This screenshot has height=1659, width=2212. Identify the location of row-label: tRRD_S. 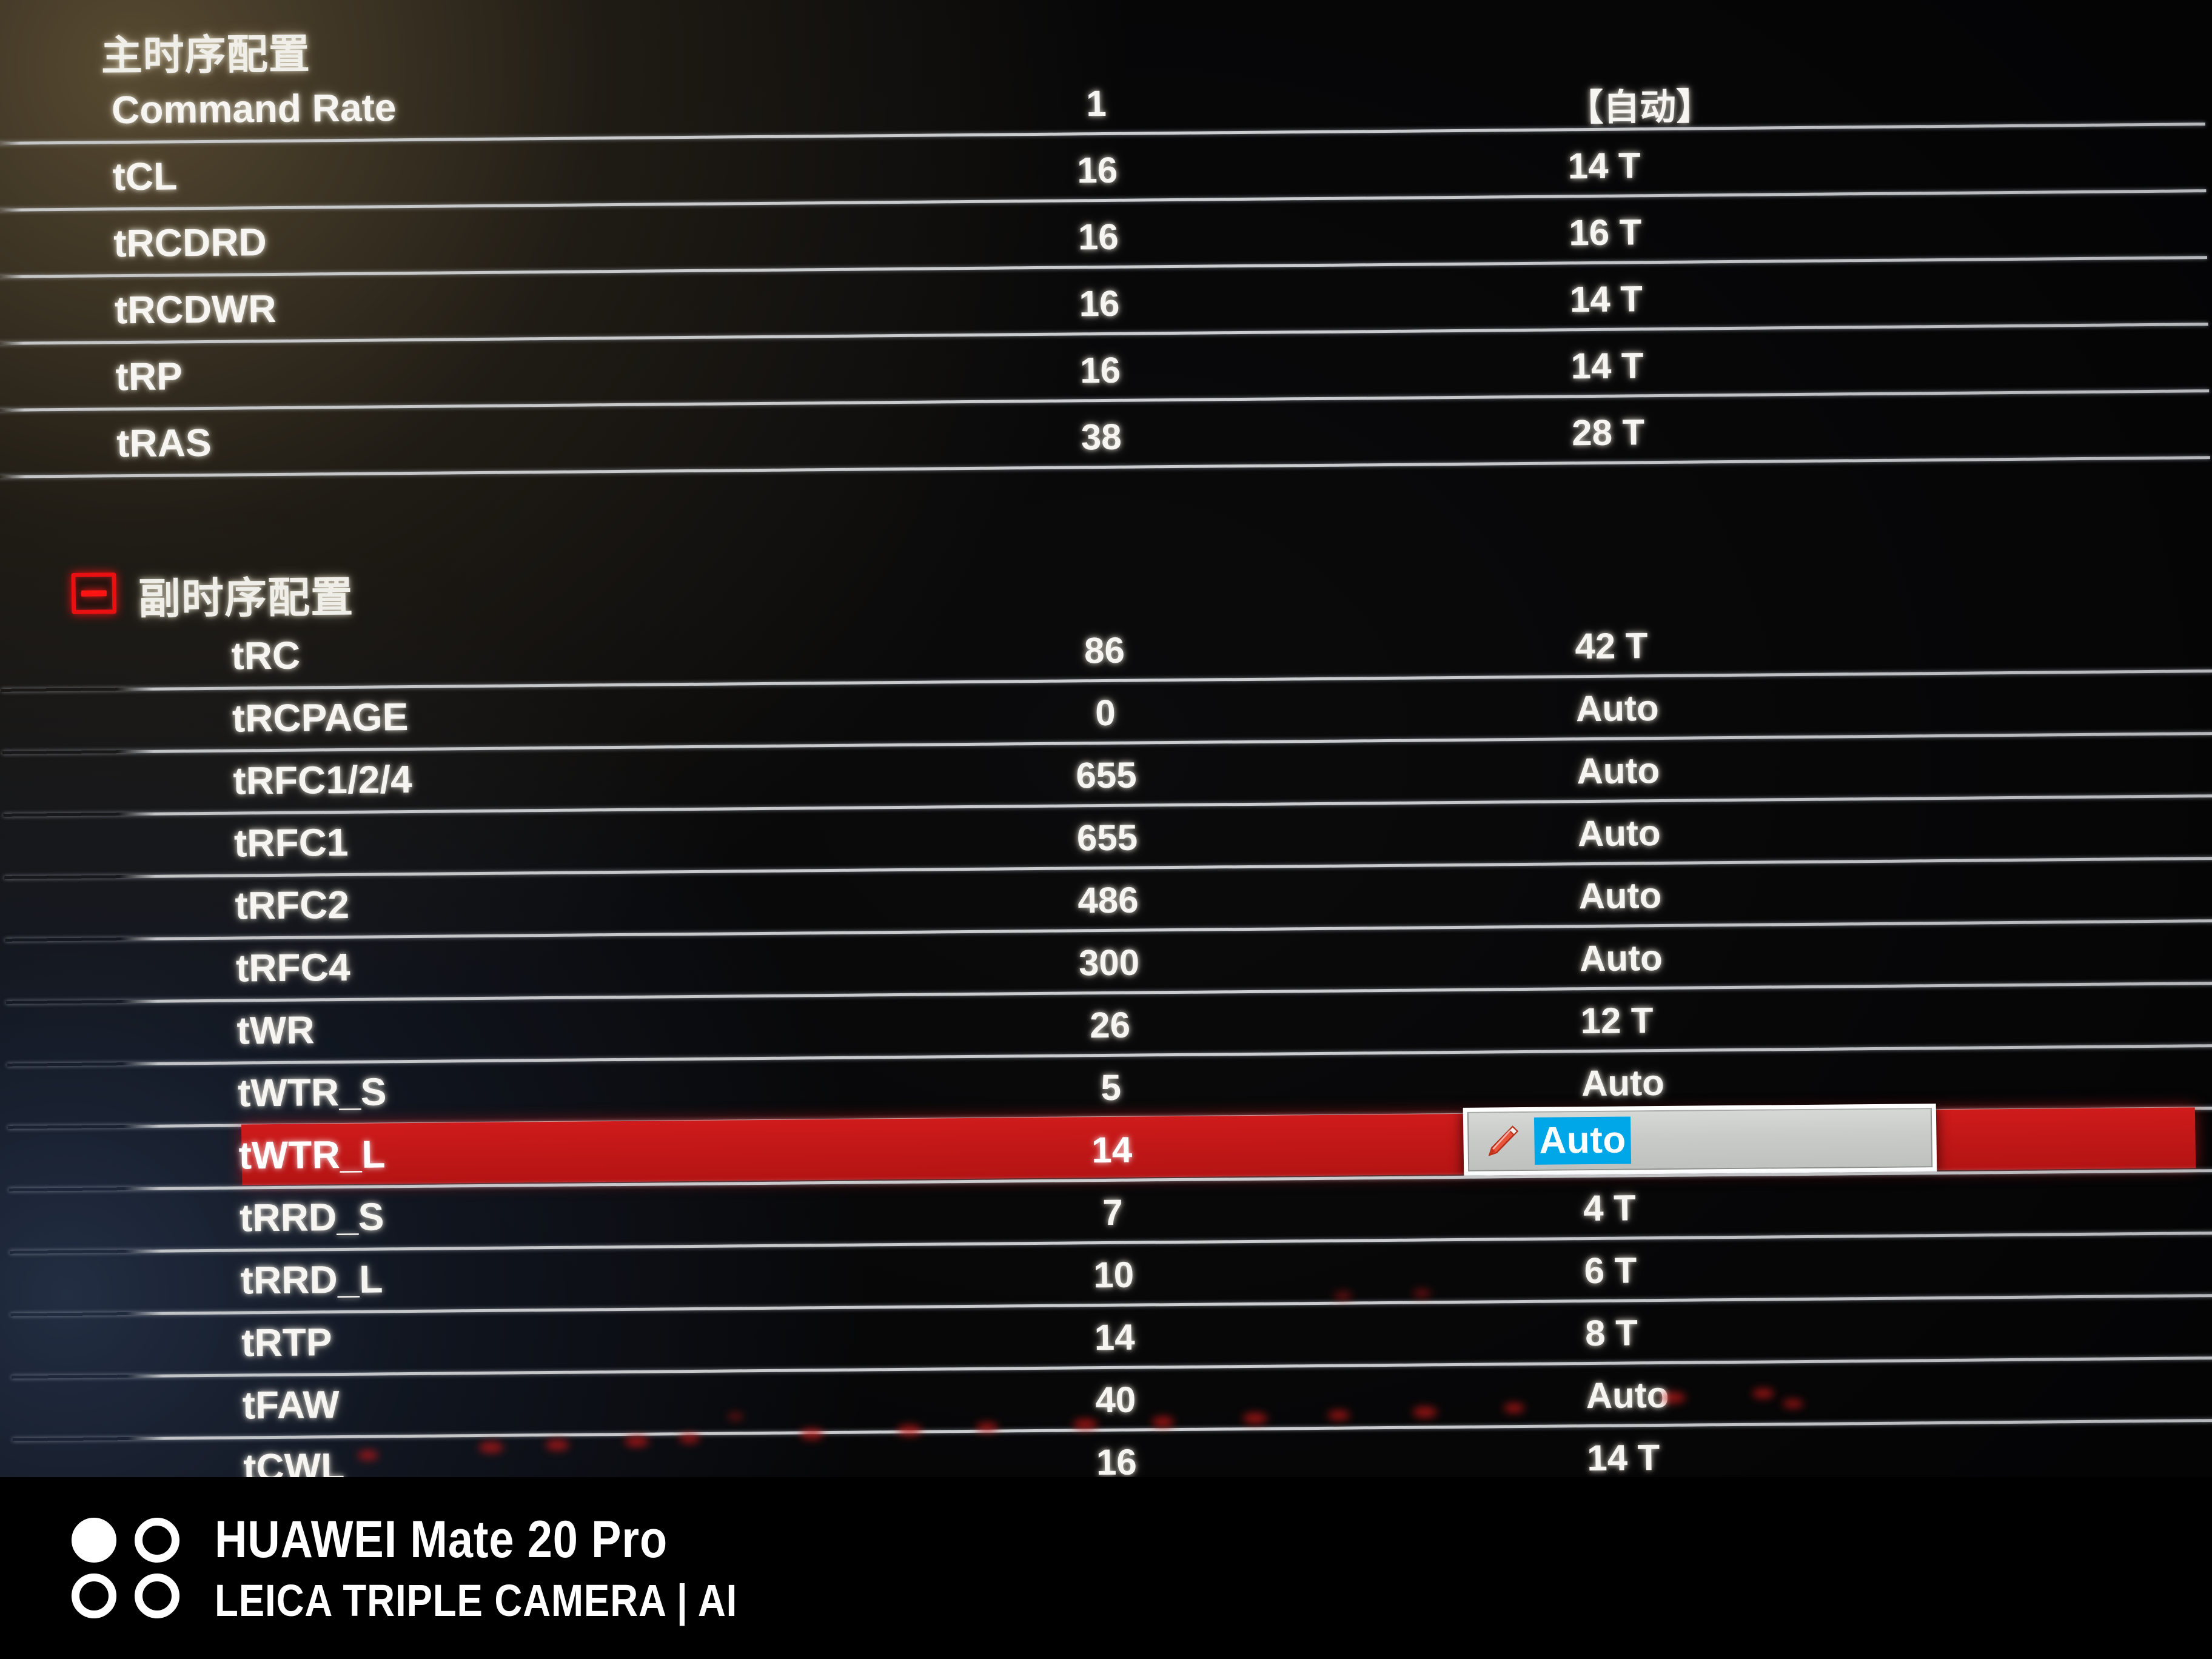
(311, 1217).